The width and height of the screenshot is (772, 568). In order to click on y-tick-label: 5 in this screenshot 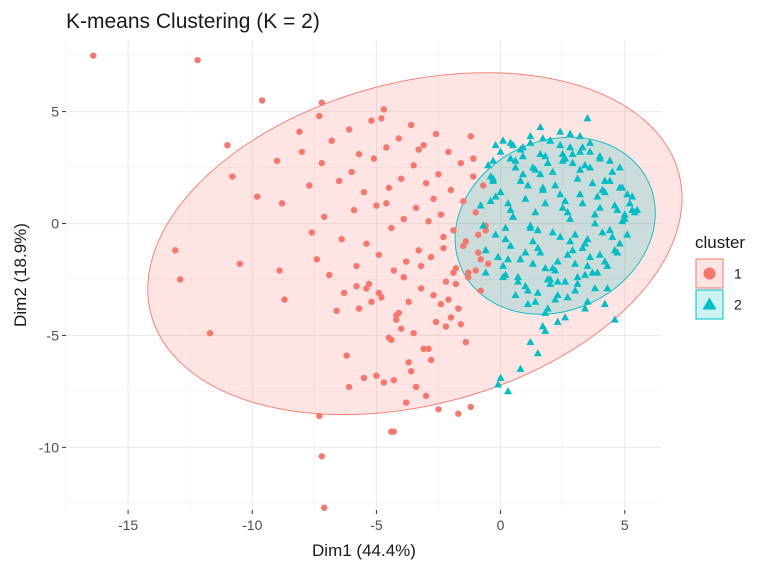, I will do `click(55, 112)`.